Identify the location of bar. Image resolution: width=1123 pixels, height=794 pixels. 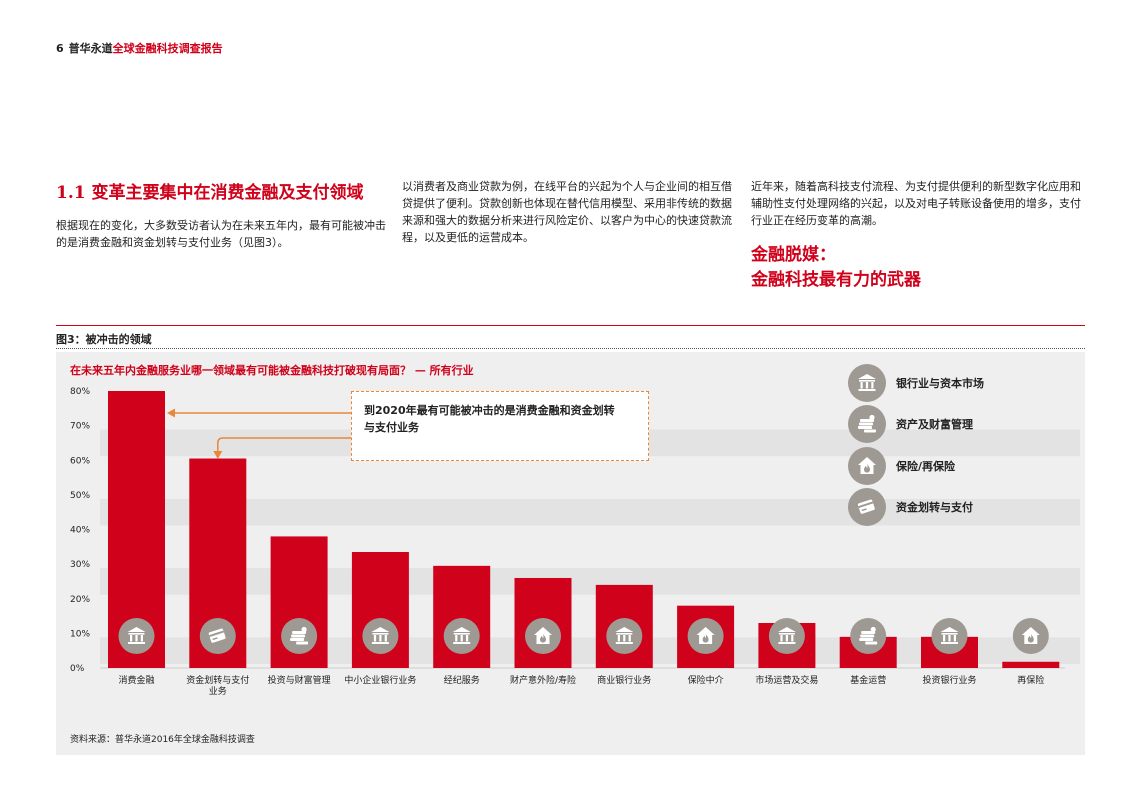
(1031, 664).